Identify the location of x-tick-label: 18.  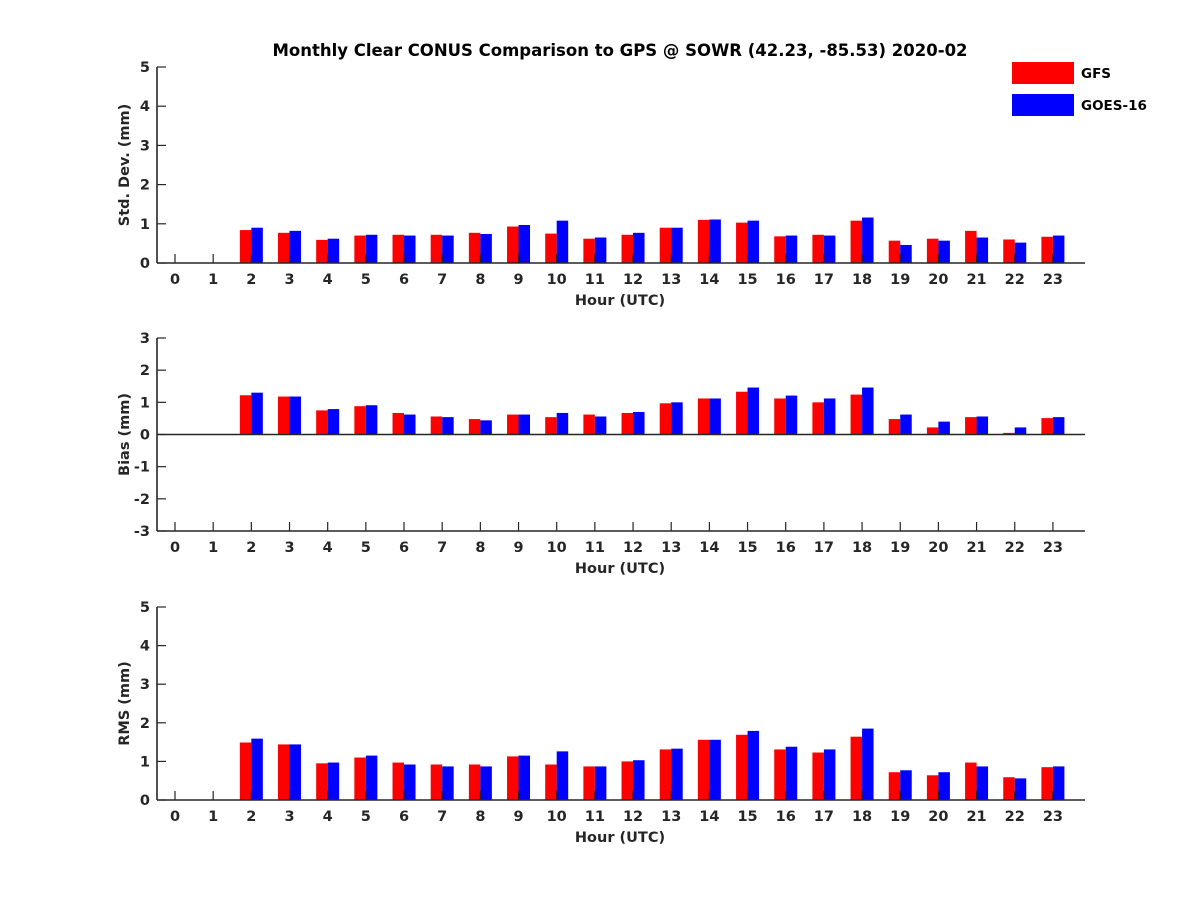
(862, 817).